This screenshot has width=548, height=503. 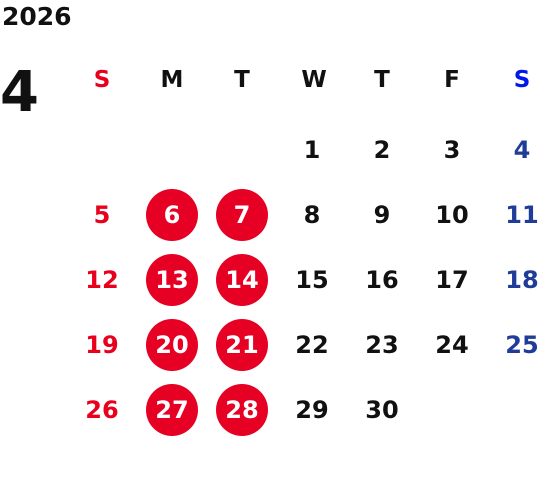 I want to click on day-cell: 3, so click(x=452, y=150).